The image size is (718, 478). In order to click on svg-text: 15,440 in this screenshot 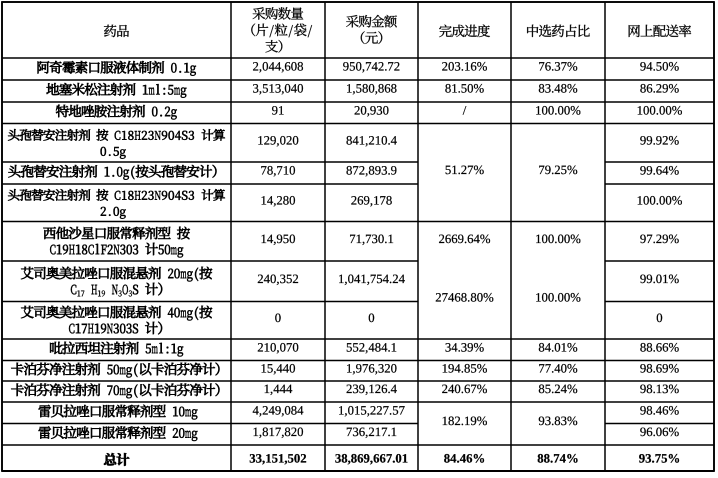, I will do `click(277, 368)`.